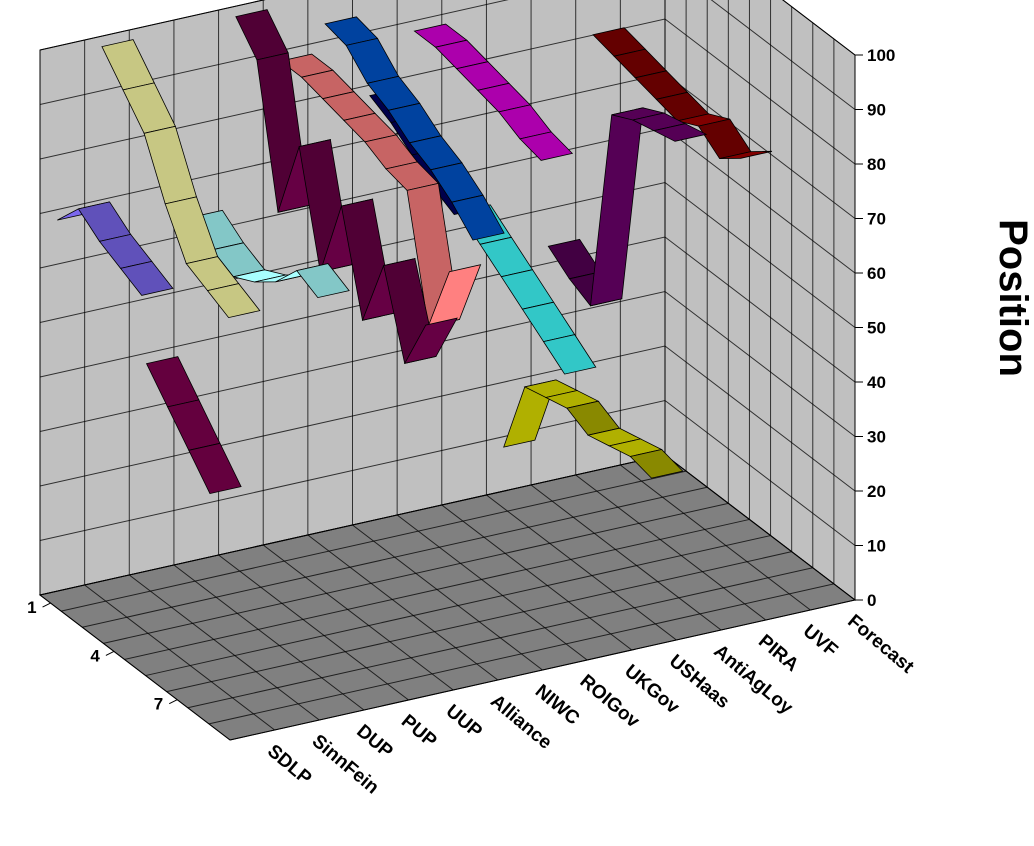 The image size is (1034, 846). I want to click on z-tick-label: 10, so click(876, 546).